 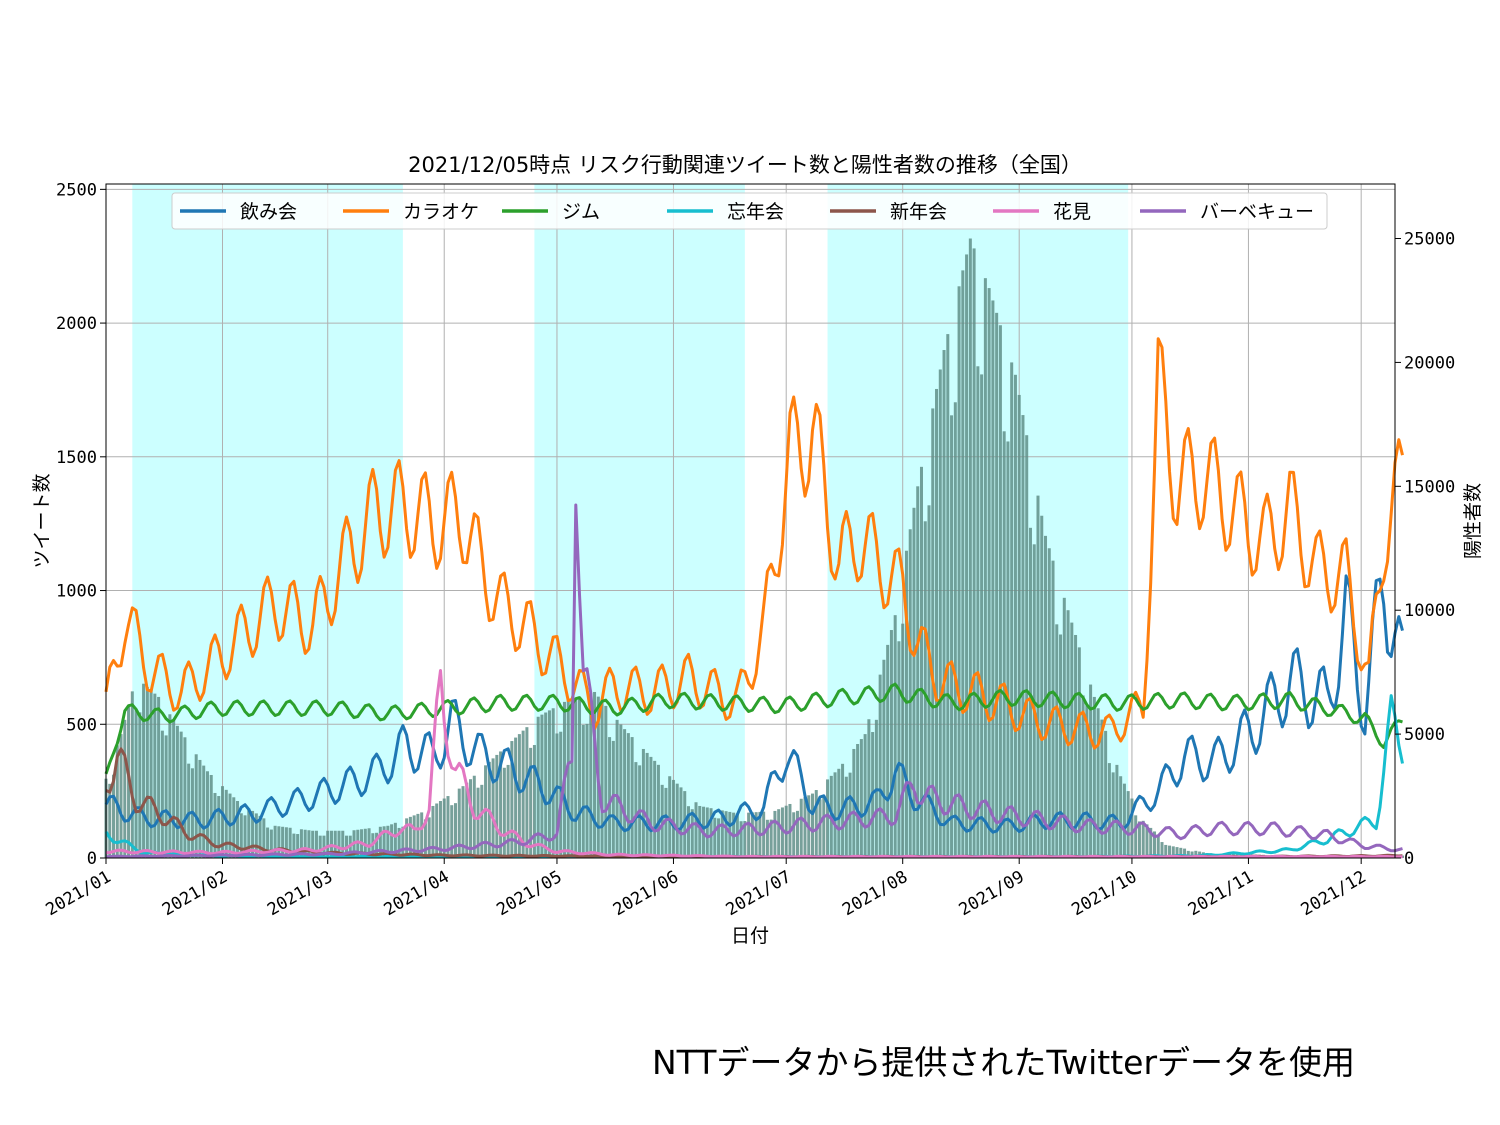 I want to click on legend-label: 忘年会, so click(x=755, y=212).